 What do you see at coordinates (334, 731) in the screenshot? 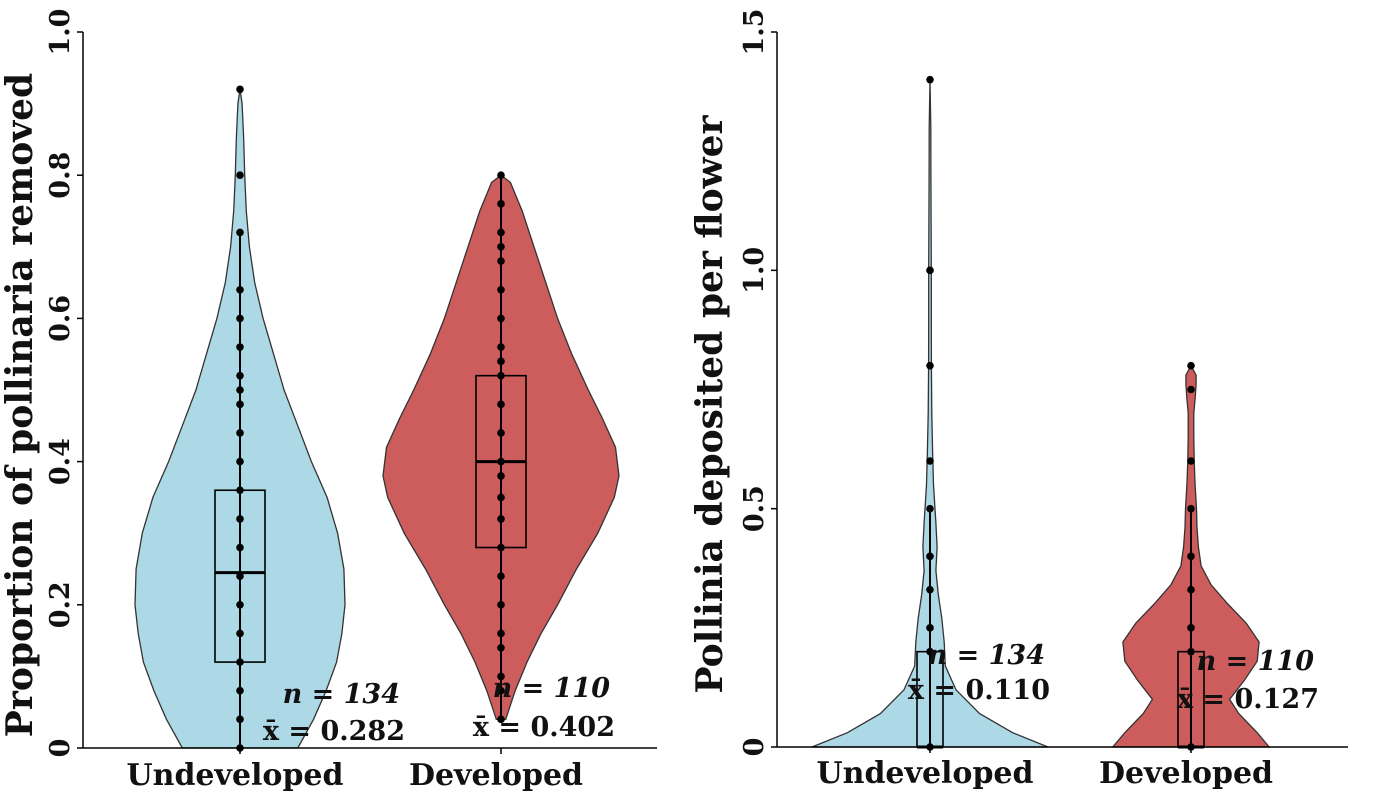
I see `mean-annotation: x̄ = 0.282` at bounding box center [334, 731].